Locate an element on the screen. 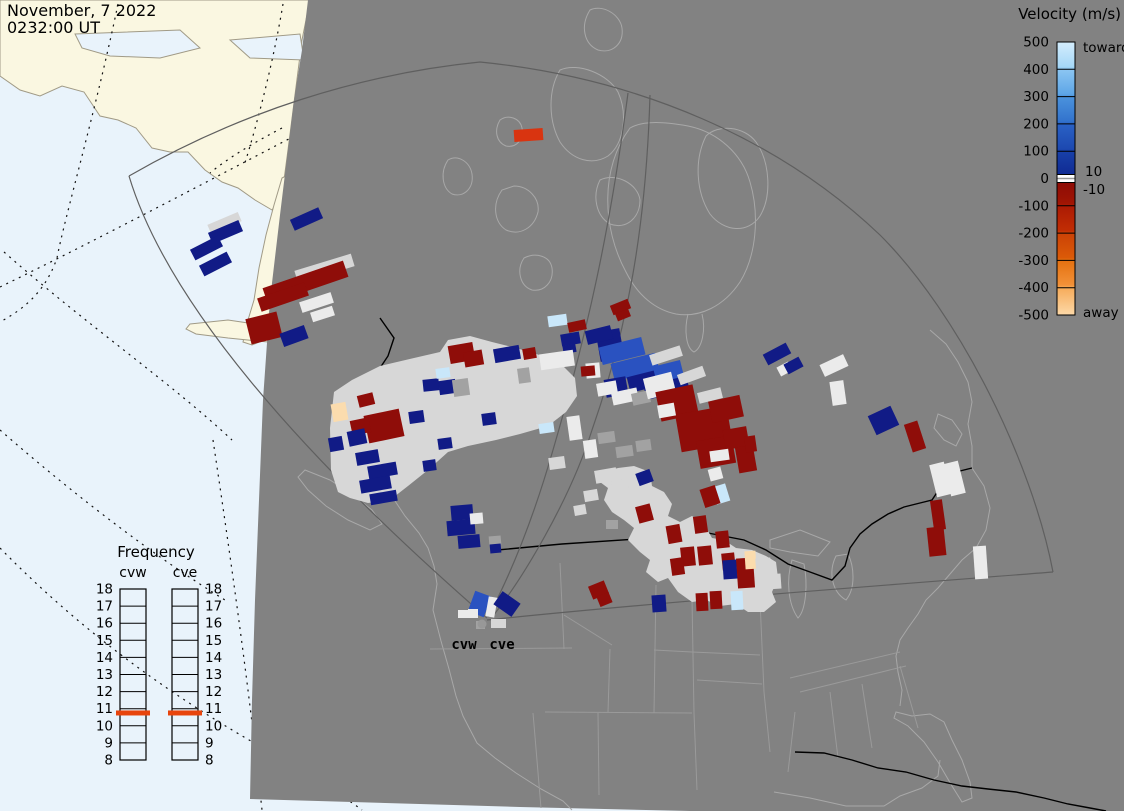 The width and height of the screenshot is (1124, 811). colorbar-layer: 500 400 300 200 100 0 -100 -200 -300 -400 -500 is located at coordinates (1047, 179).